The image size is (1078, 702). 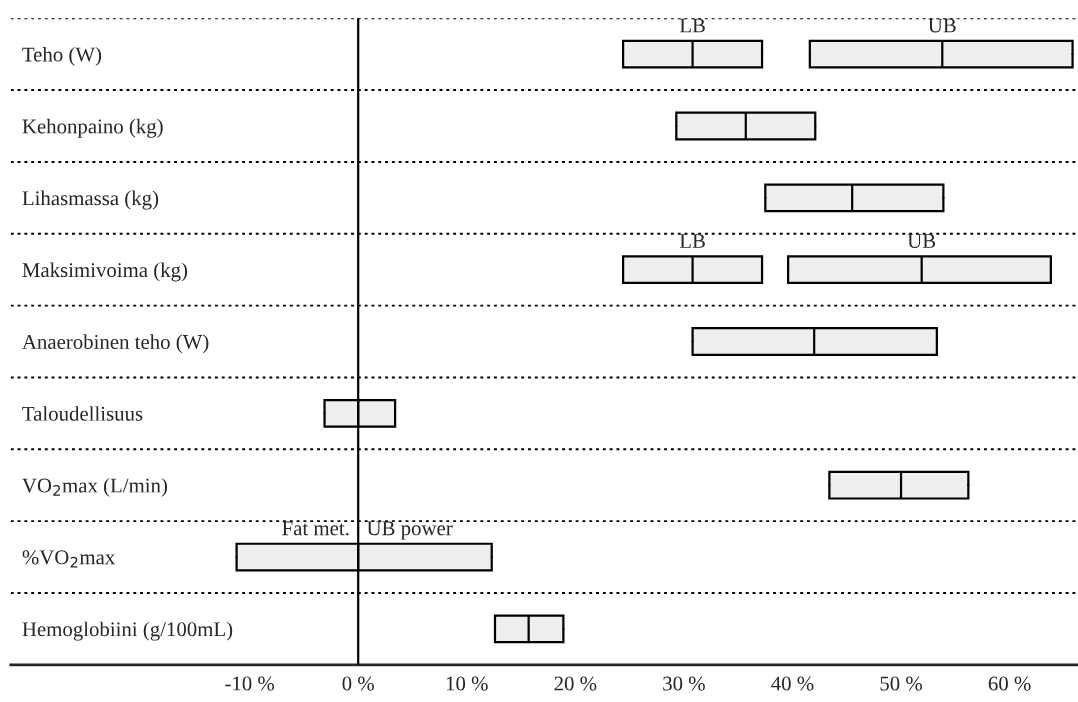 I want to click on y-tick-label: Teho (W), so click(x=62, y=56).